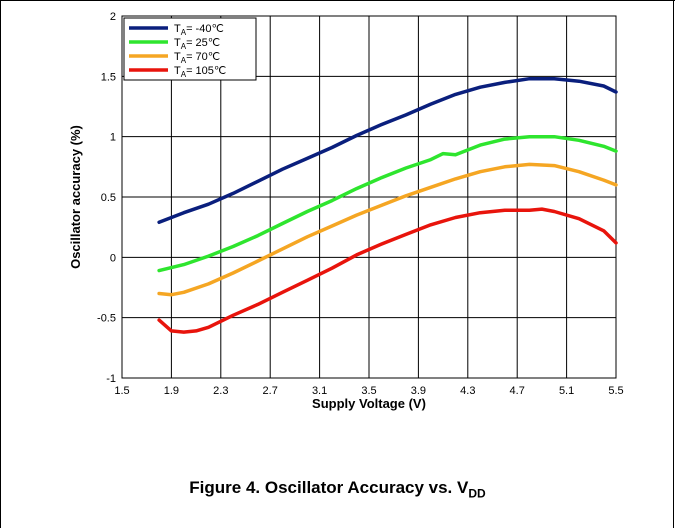 The height and width of the screenshot is (529, 675). I want to click on page-top-rule, so click(337, 0).